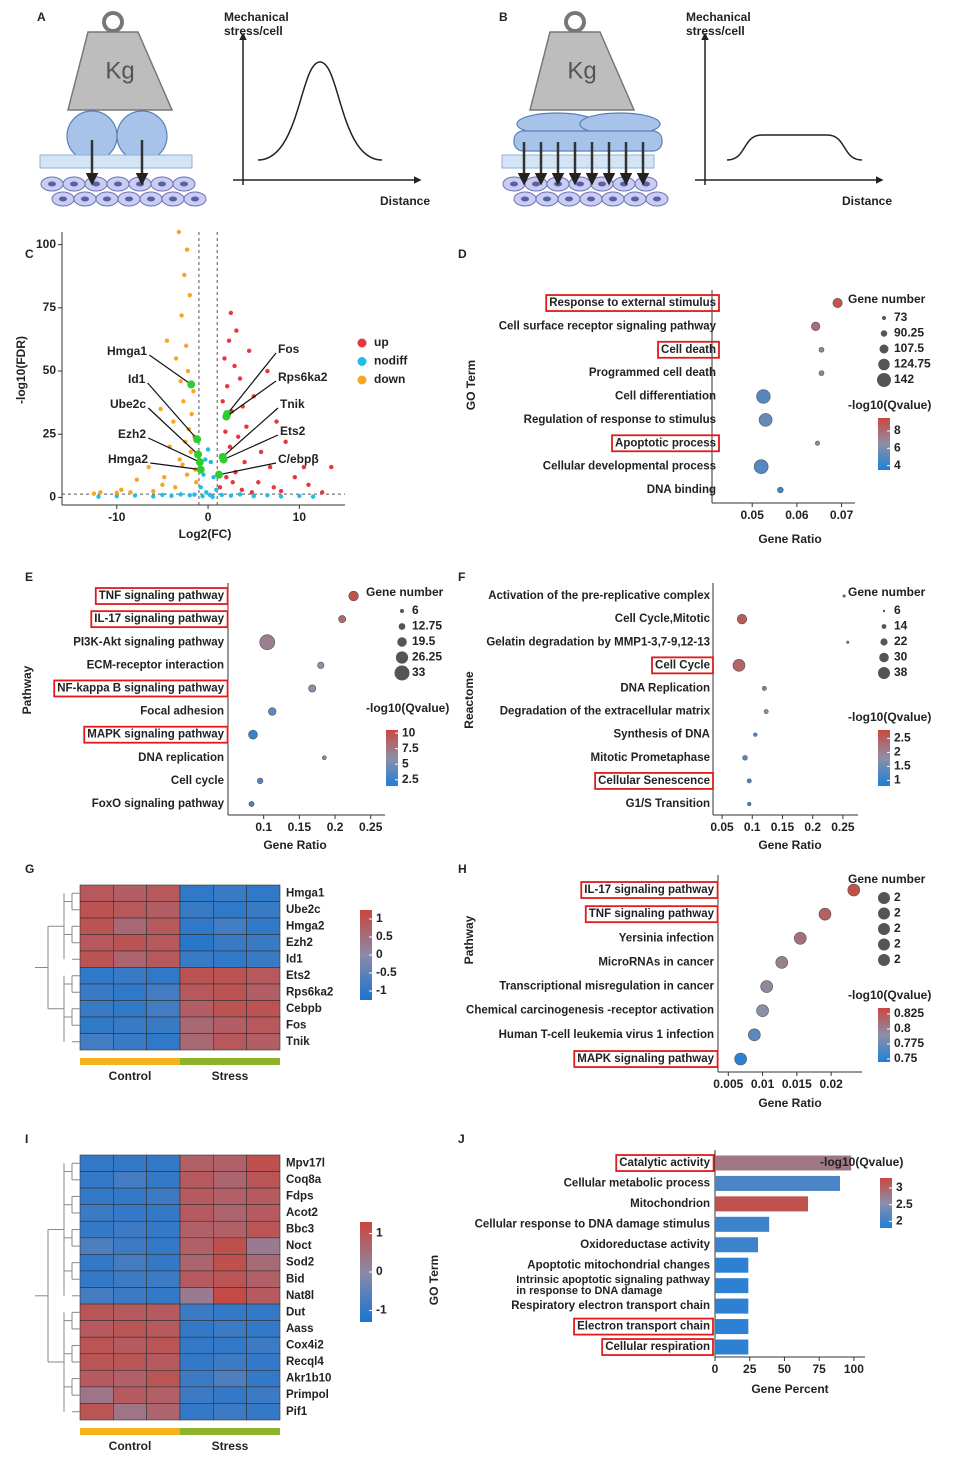  What do you see at coordinates (391, 361) in the screenshot?
I see `legend-label: nodiff` at bounding box center [391, 361].